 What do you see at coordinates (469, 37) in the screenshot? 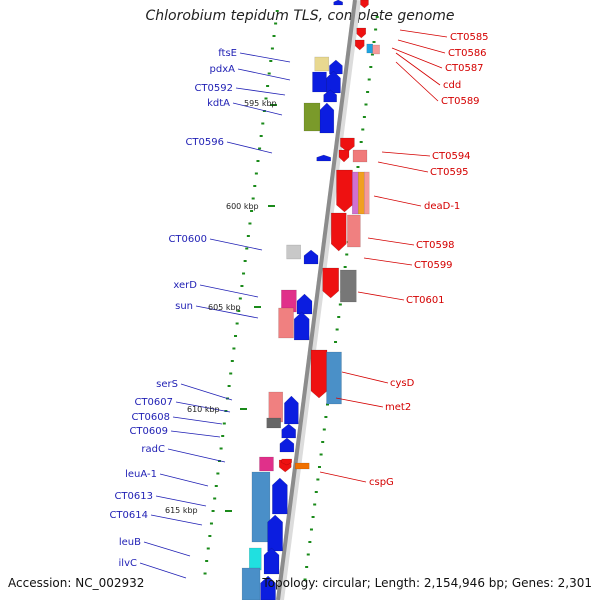
I see `gene-label-CT0585: CT0585` at bounding box center [469, 37].